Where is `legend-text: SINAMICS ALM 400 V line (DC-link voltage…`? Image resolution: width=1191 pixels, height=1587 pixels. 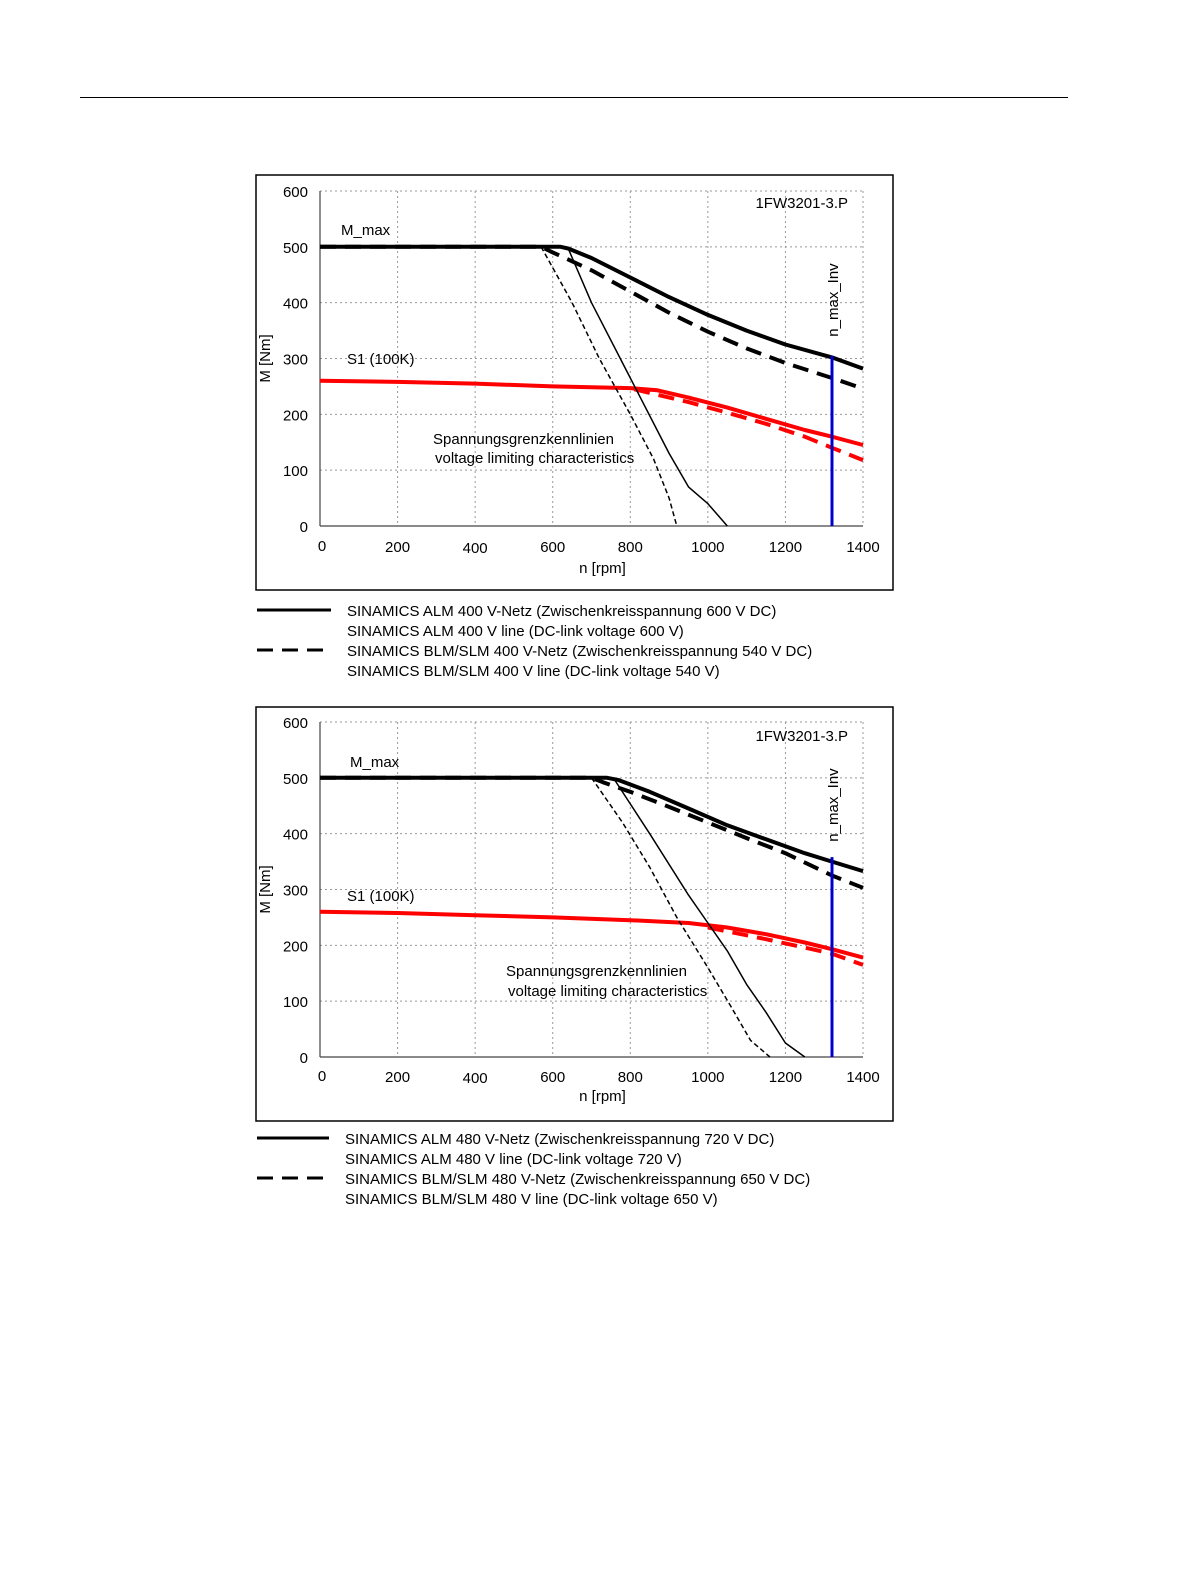 legend-text: SINAMICS ALM 400 V line (DC-link voltage… is located at coordinates (515, 631).